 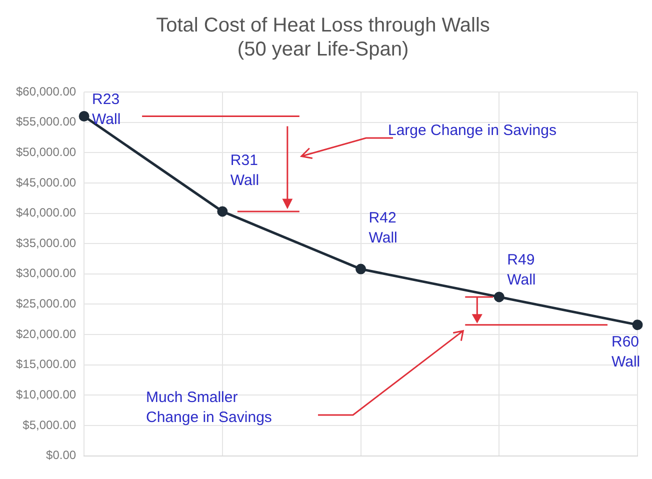 What do you see at coordinates (323, 25) in the screenshot?
I see `chart-title: Total Cost of Heat Loss through Walls` at bounding box center [323, 25].